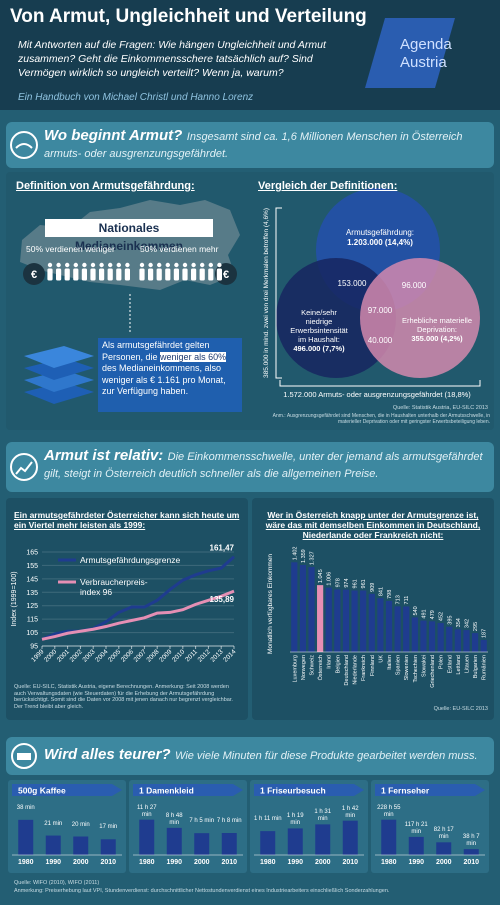 The image size is (500, 905). I want to click on money-bag, so click(34, 274).